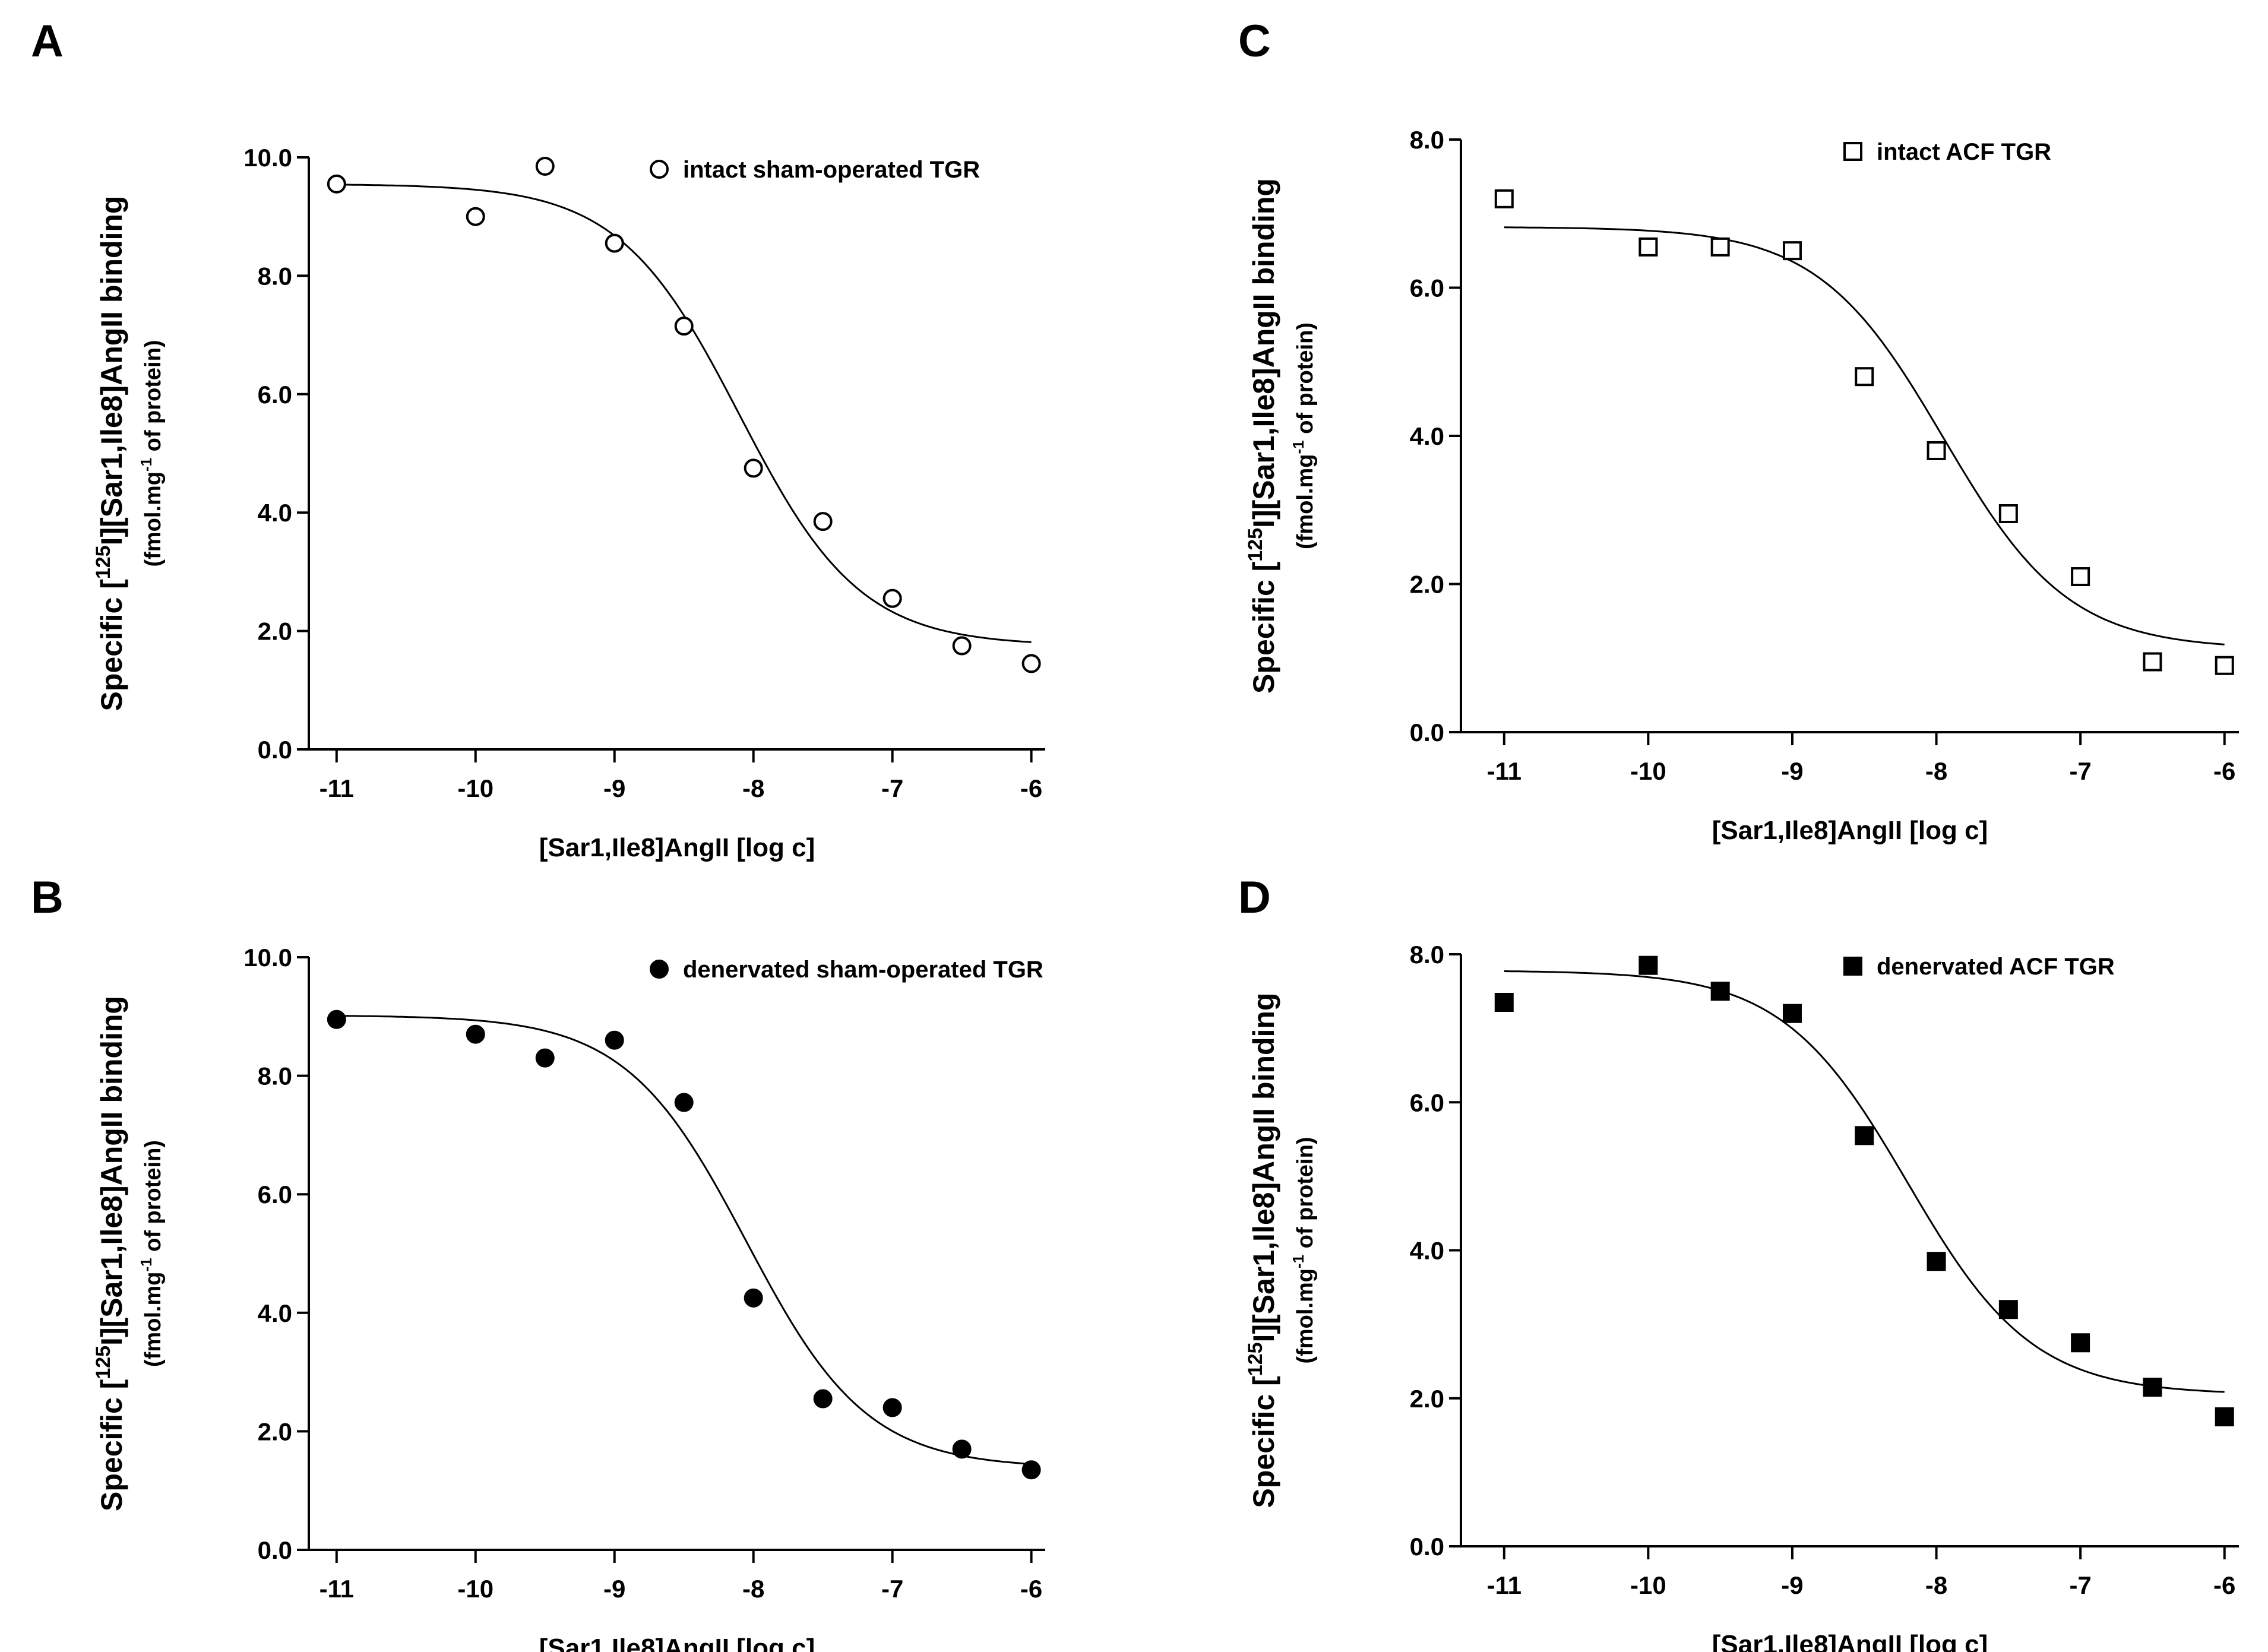 The height and width of the screenshot is (1652, 2268). Describe the element at coordinates (47, 41) in the screenshot. I see `panel-letter: A` at that location.